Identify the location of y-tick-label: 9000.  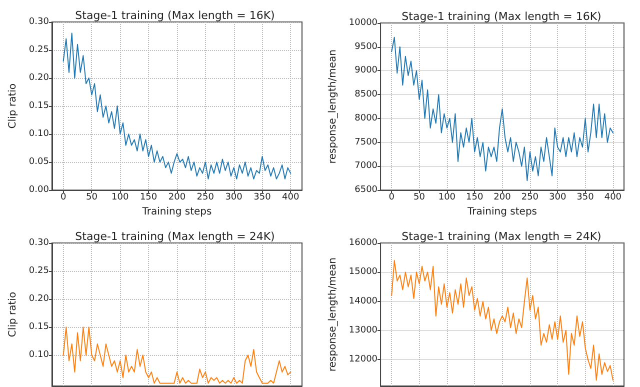
(366, 71).